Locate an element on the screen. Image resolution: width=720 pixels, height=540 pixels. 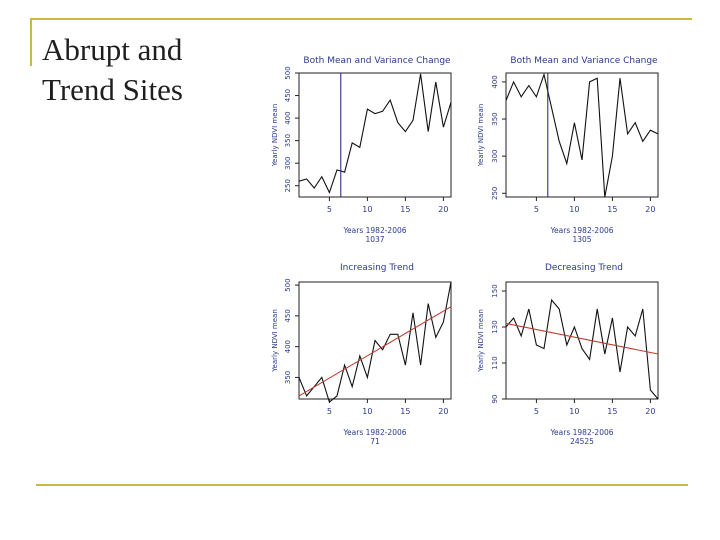
slide-title-line-2: Trend Sites is located at coordinates (112, 89).